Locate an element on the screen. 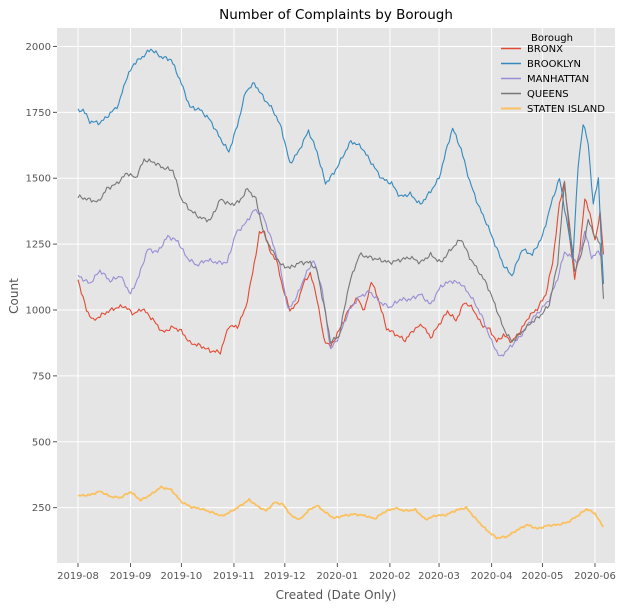 The height and width of the screenshot is (609, 625). x-tick-label: 2020-01 is located at coordinates (337, 576).